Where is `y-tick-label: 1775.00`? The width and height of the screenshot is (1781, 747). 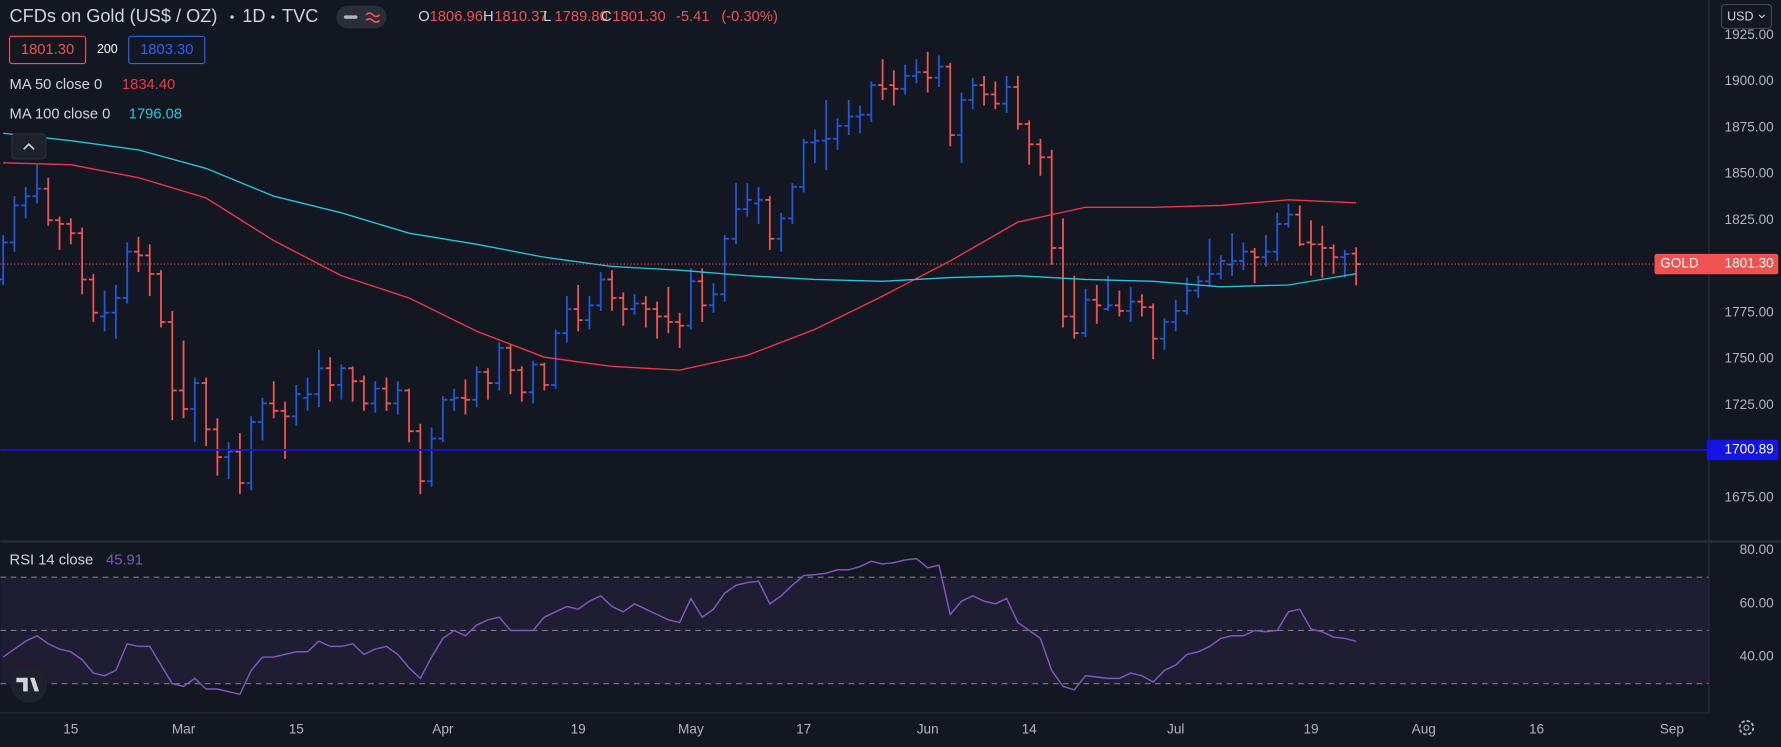
y-tick-label: 1775.00 is located at coordinates (1750, 311).